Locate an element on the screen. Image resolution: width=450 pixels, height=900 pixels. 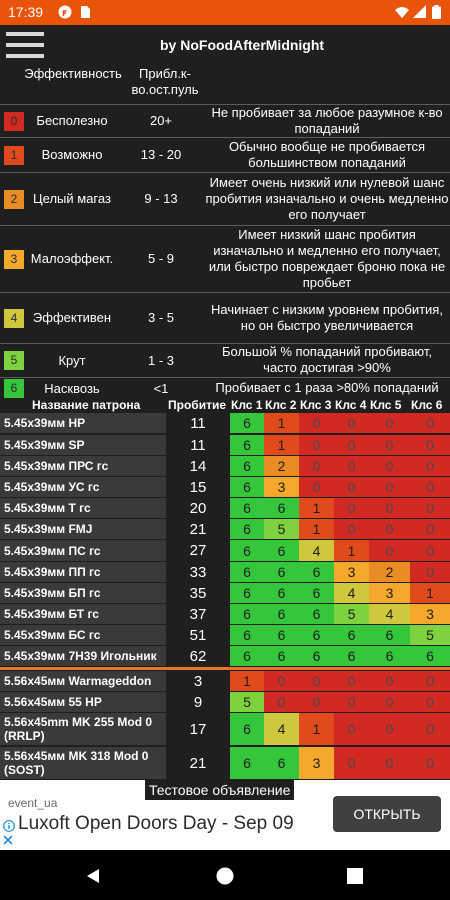
column-header-class-3: Клс 3 is located at coordinates (316, 405).